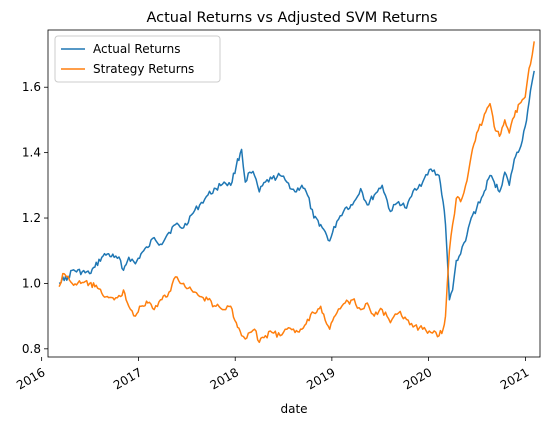  Describe the element at coordinates (31, 349) in the screenshot. I see `y-tick-label: 0.8` at that location.